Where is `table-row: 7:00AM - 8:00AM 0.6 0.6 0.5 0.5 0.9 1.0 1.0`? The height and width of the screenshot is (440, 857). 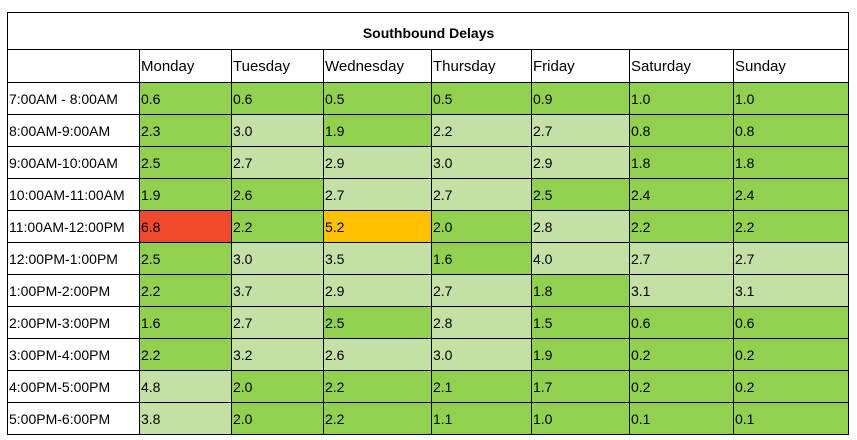 table-row: 7:00AM - 8:00AM 0.6 0.6 0.5 0.5 0.9 1.0 1.0 is located at coordinates (428, 98).